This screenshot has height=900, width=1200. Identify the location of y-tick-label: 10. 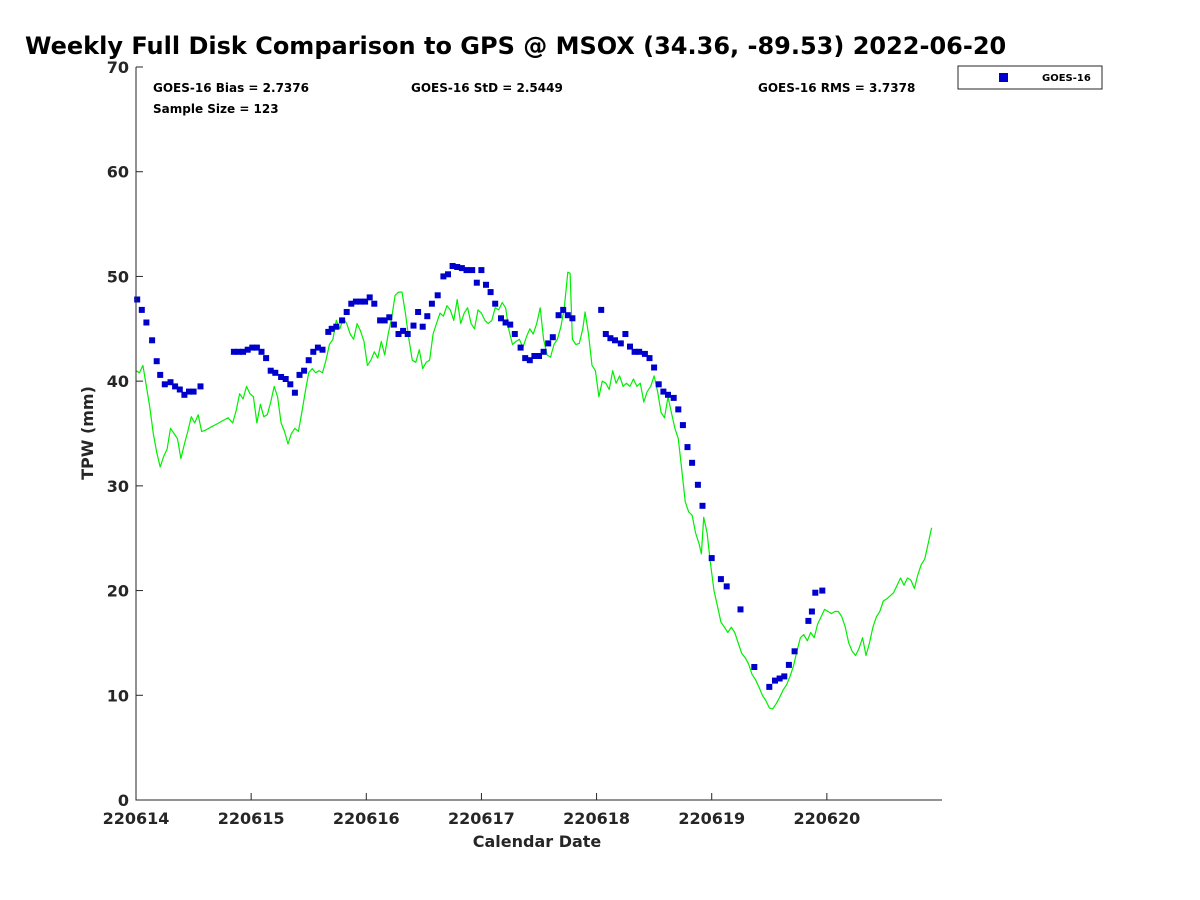
(118, 695).